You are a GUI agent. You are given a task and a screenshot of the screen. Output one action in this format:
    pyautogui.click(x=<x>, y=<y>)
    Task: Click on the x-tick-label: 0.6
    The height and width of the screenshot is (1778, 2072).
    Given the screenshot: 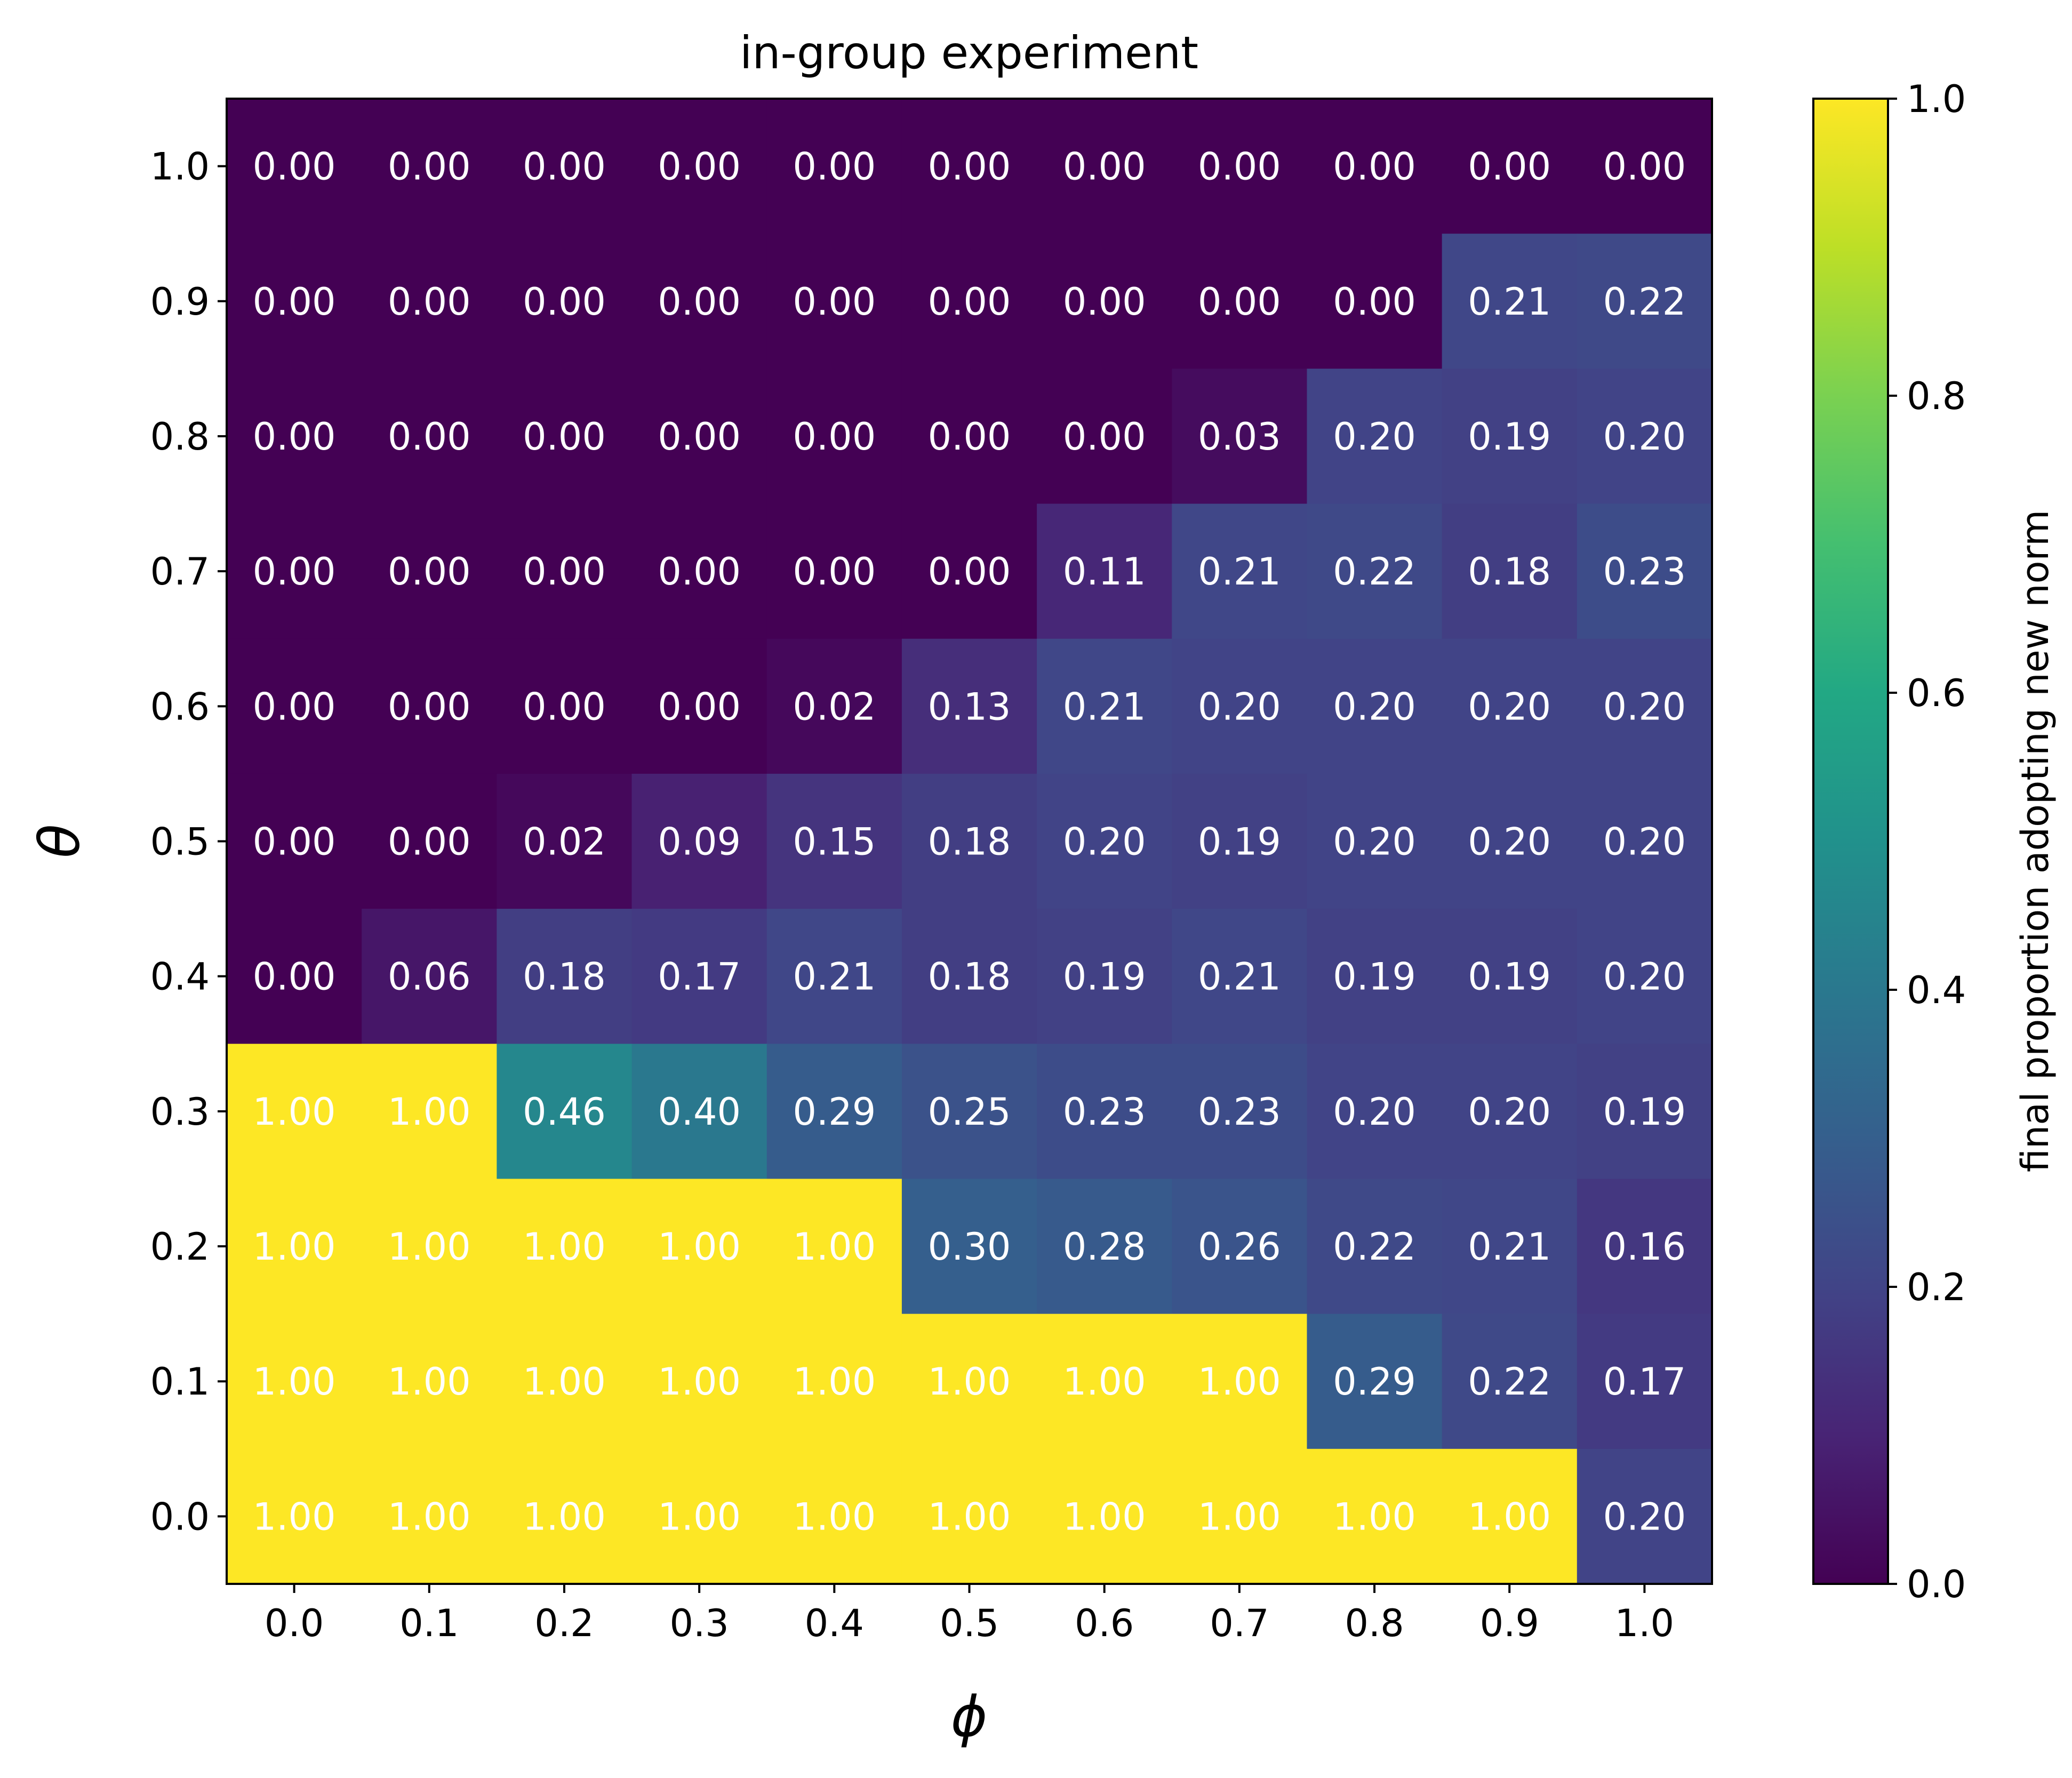 What is the action you would take?
    pyautogui.click(x=1104, y=1623)
    